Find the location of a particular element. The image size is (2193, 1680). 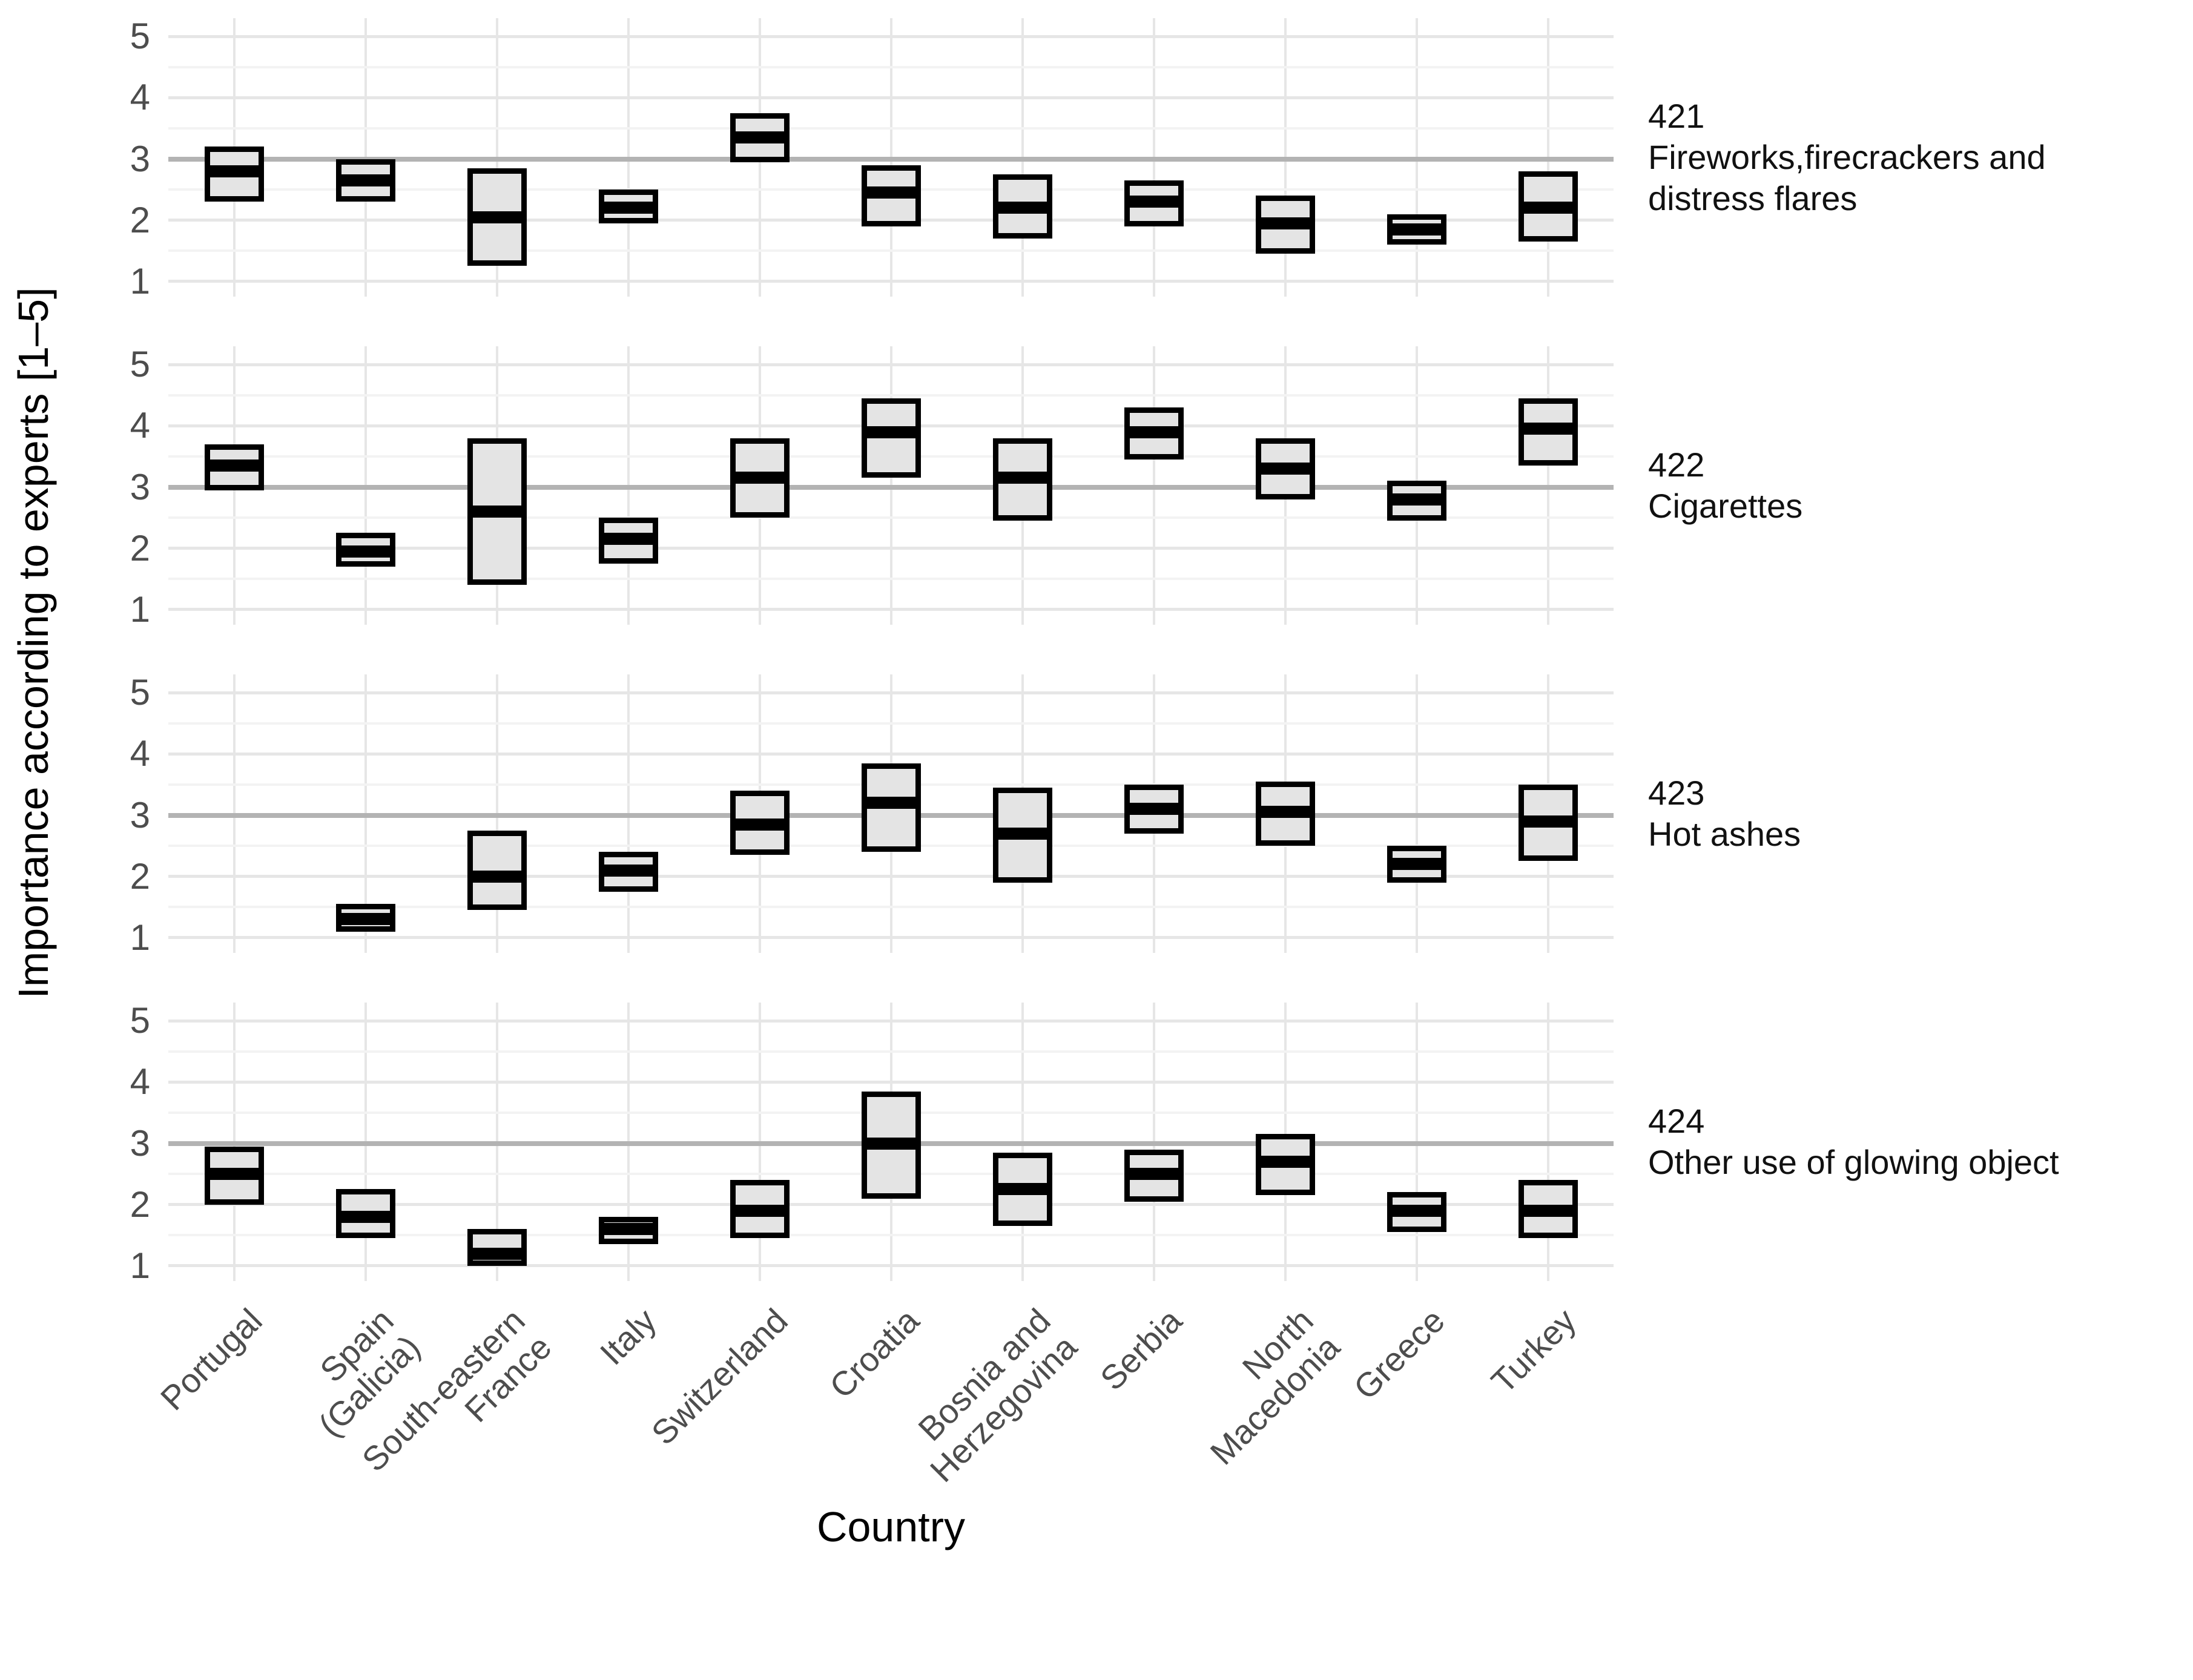

facet-label-line: 424 is located at coordinates (1676, 1121).